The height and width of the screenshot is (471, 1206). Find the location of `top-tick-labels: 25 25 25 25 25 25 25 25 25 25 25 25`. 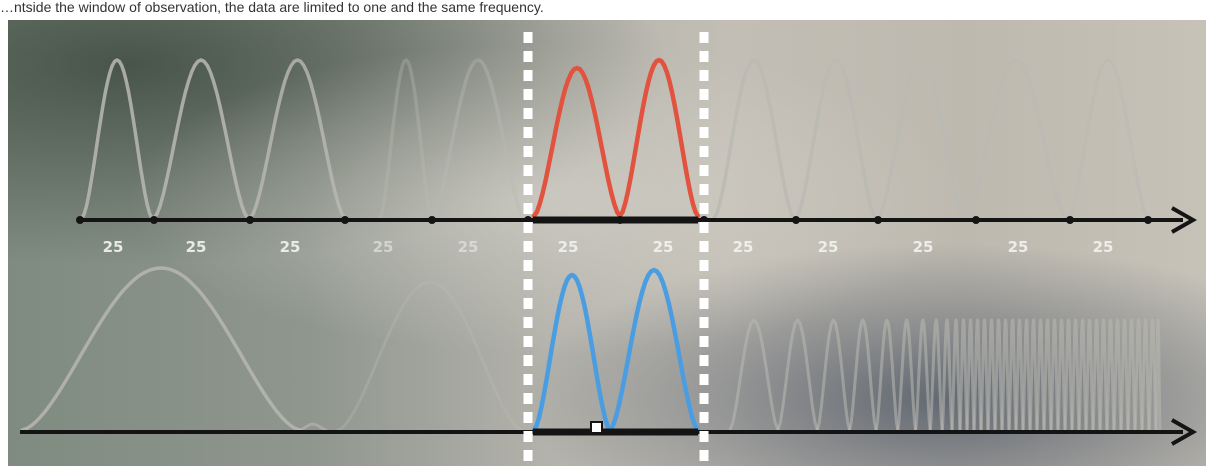

top-tick-labels: 25 25 25 25 25 25 25 25 25 25 25 25 is located at coordinates (608, 247).